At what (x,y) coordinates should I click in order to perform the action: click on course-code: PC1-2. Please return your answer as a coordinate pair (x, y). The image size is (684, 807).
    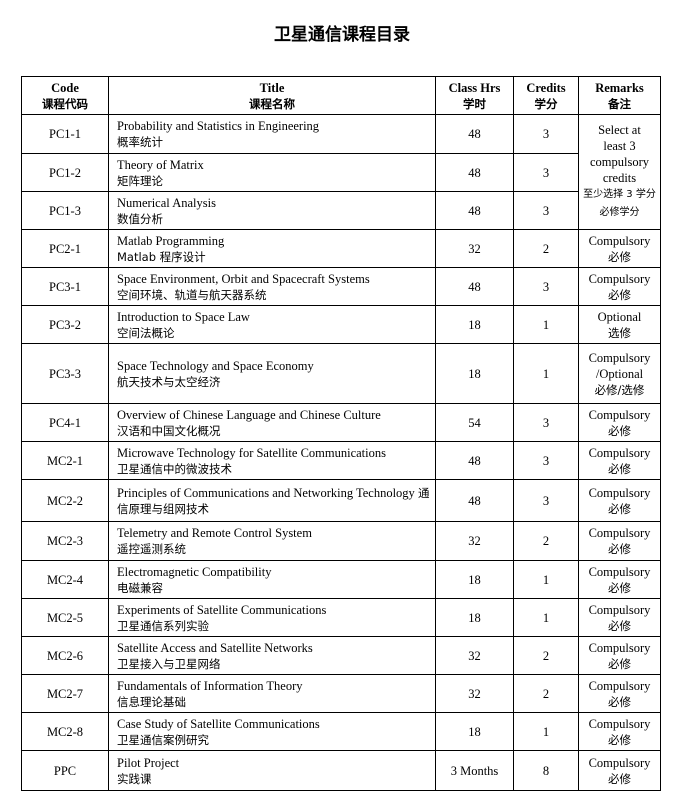
    Looking at the image, I should click on (65, 172).